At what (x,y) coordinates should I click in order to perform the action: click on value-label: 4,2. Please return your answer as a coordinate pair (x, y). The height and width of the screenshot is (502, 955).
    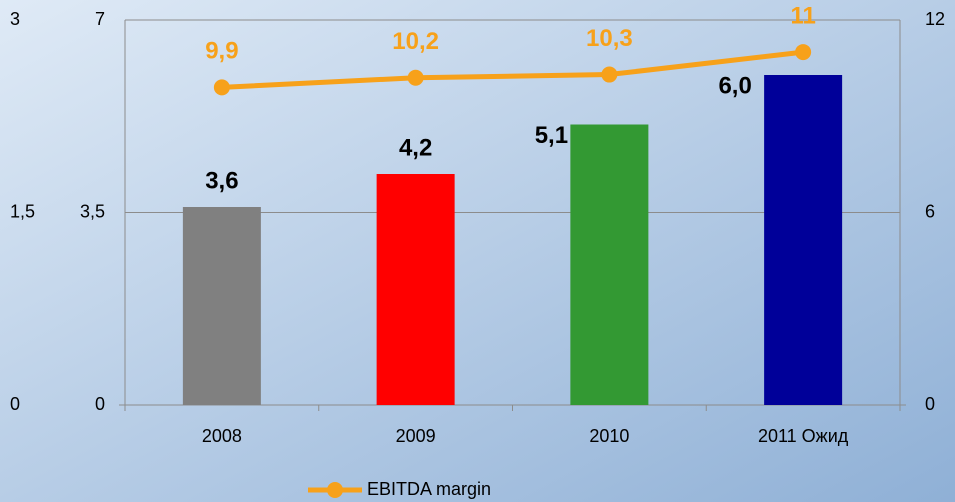
    Looking at the image, I should click on (415, 147).